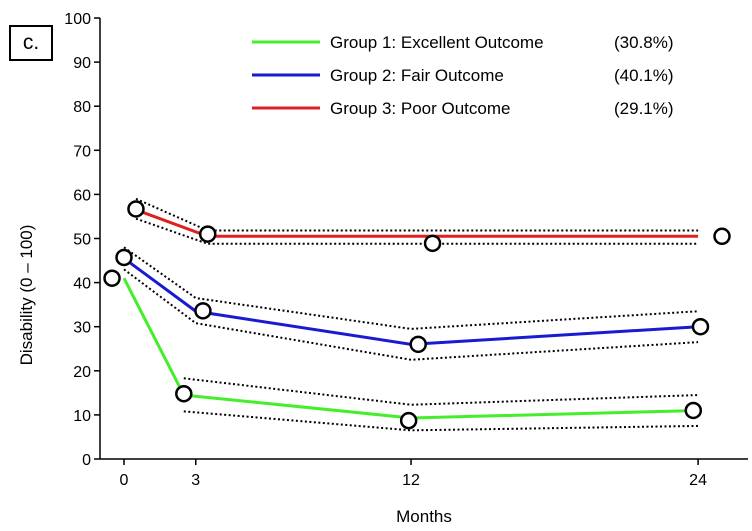 The width and height of the screenshot is (752, 531). Describe the element at coordinates (82, 284) in the screenshot. I see `y-tick-label: 40` at that location.